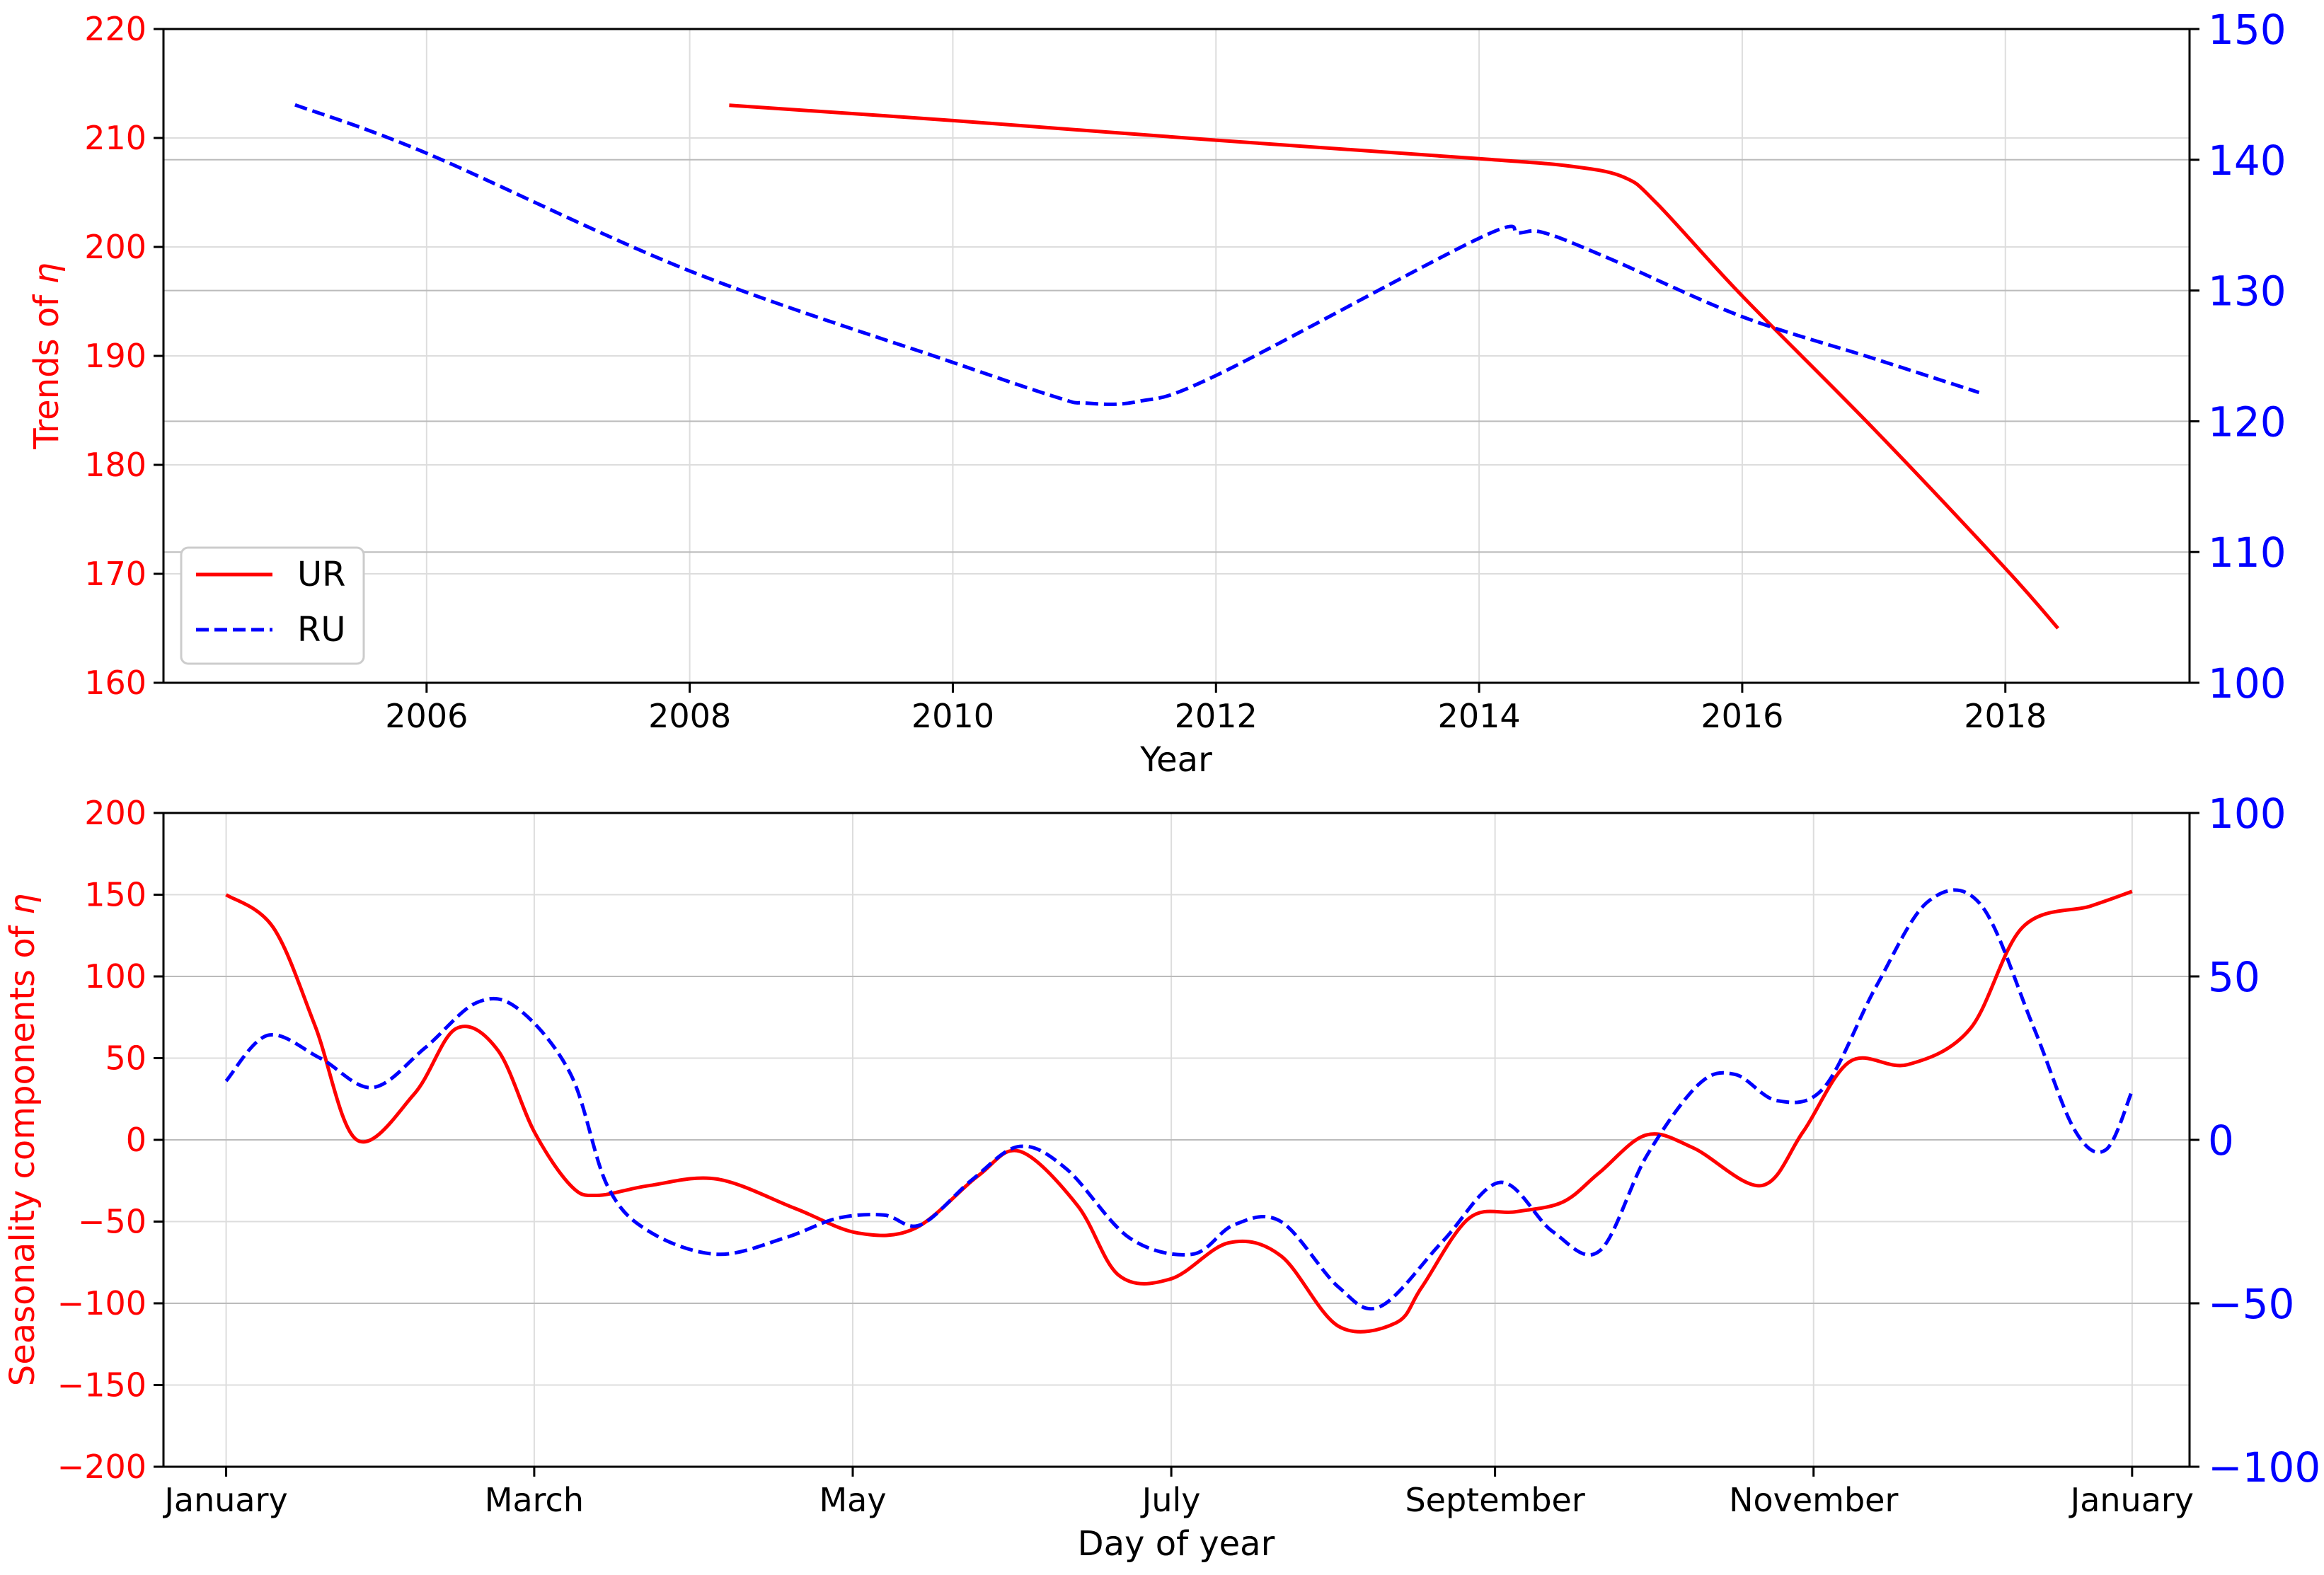 This screenshot has height=1575, width=2324. I want to click on trend-x-tick-label: 2016, so click(1742, 716).